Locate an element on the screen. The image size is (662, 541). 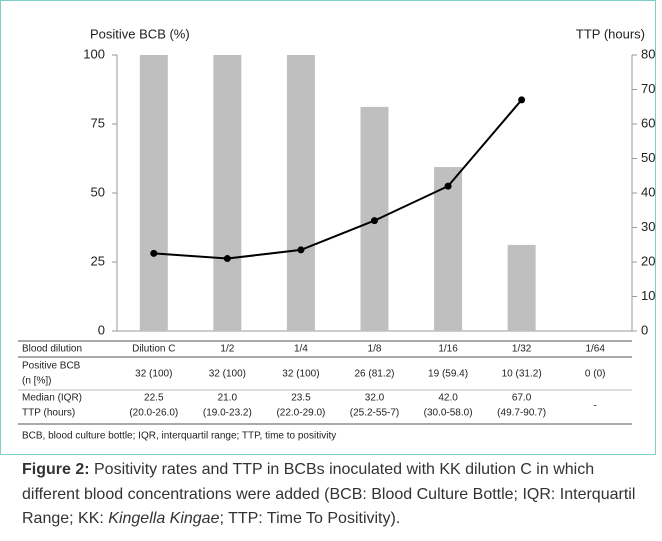
median-label: 21.0 is located at coordinates (228, 398).